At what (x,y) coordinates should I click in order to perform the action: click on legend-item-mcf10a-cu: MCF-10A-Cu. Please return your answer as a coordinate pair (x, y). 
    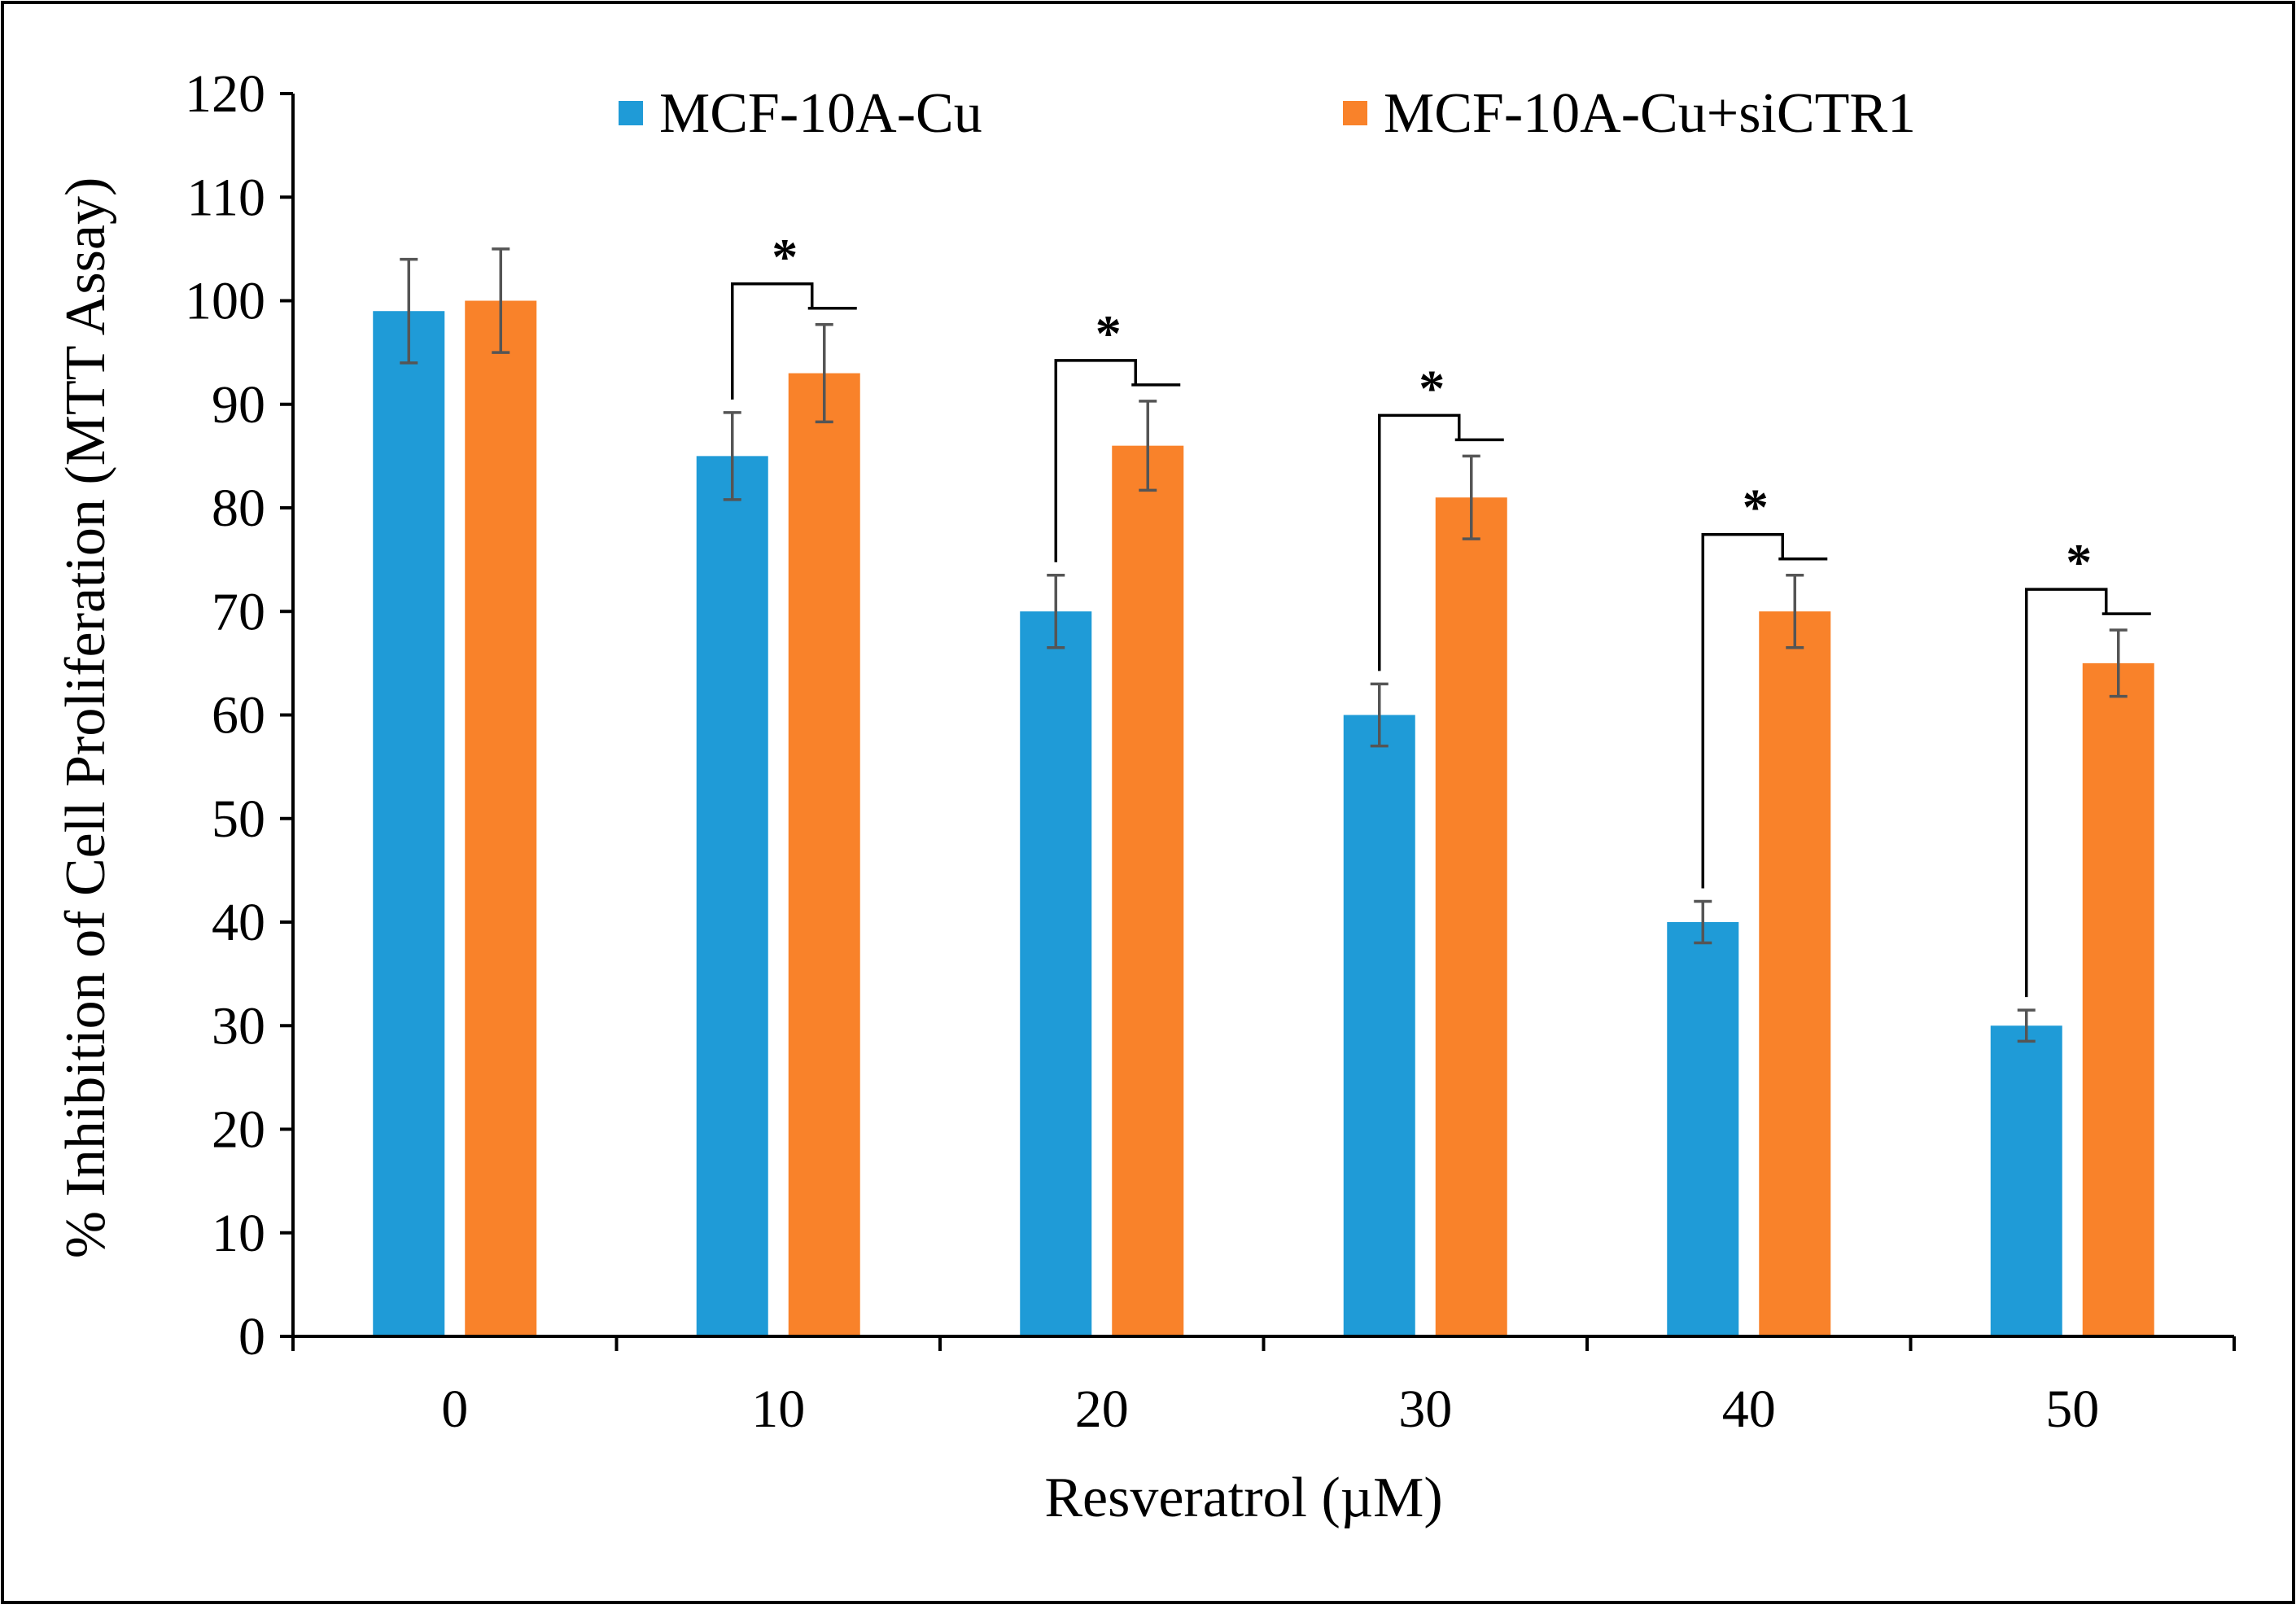
    Looking at the image, I should click on (800, 114).